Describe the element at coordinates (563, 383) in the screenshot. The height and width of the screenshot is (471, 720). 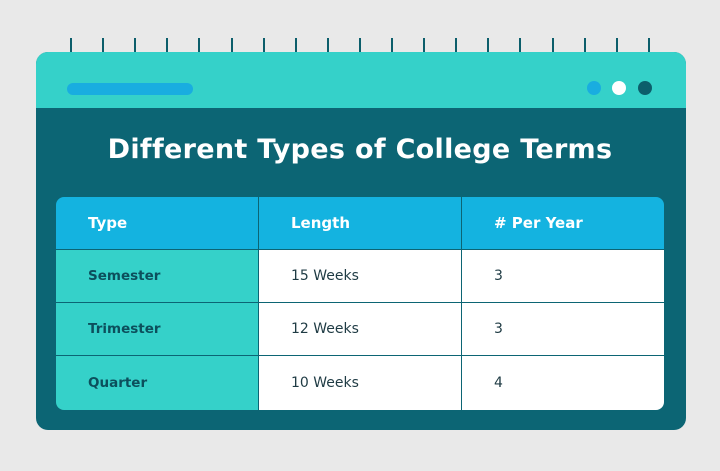
I see `row-per-year: 4` at that location.